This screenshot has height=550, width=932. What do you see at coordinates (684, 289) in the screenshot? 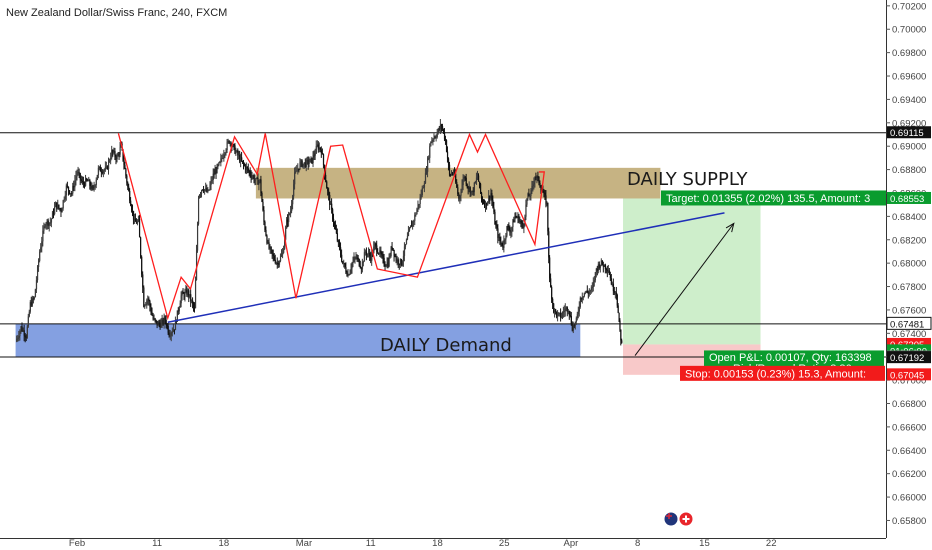
I see `projection-arrow` at bounding box center [684, 289].